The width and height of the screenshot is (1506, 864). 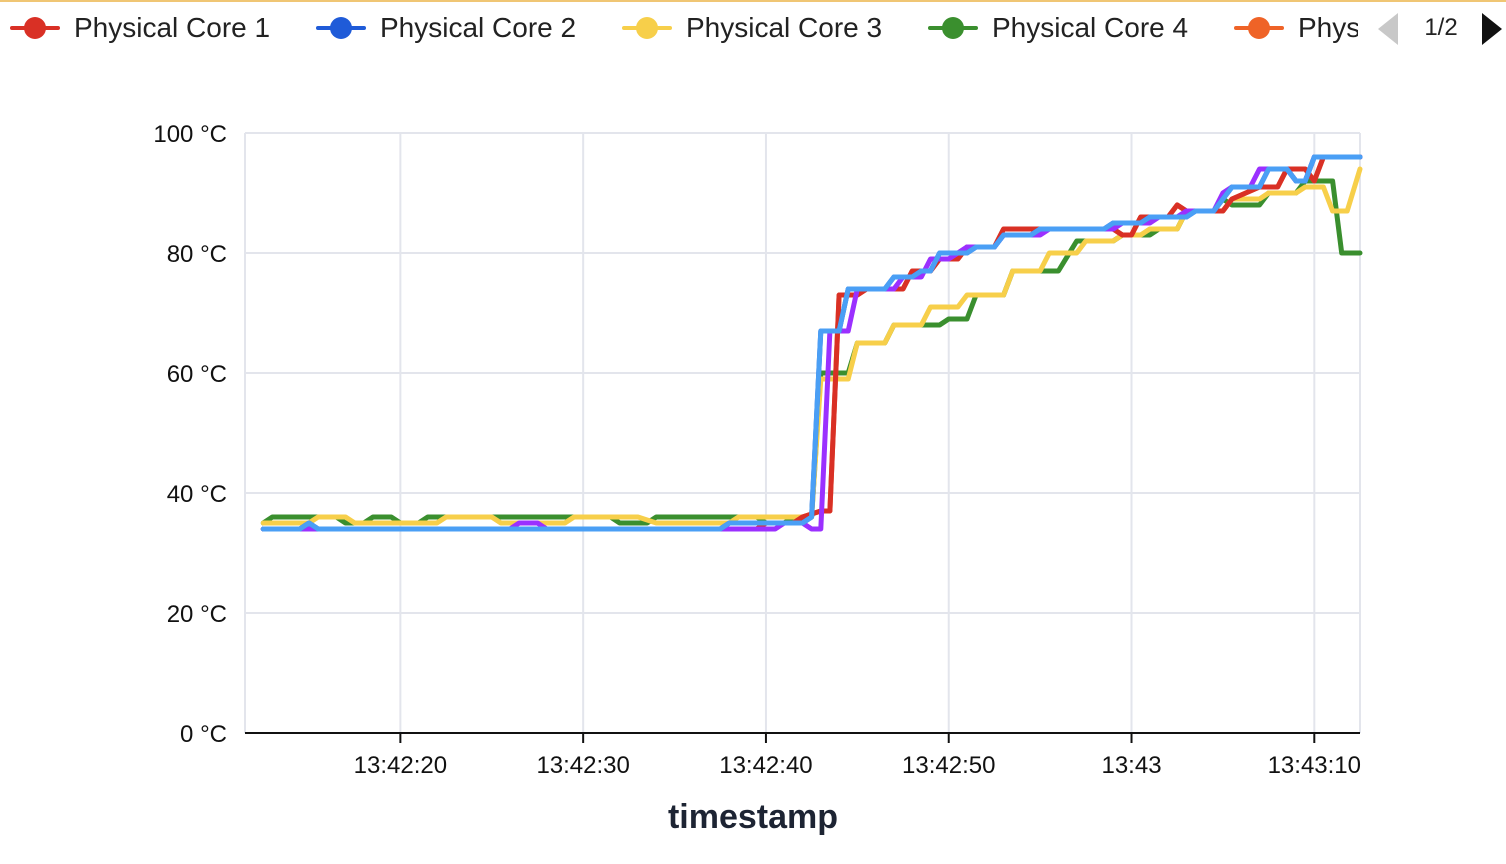 I want to click on x-tick-label: 13:42:50, so click(x=948, y=765).